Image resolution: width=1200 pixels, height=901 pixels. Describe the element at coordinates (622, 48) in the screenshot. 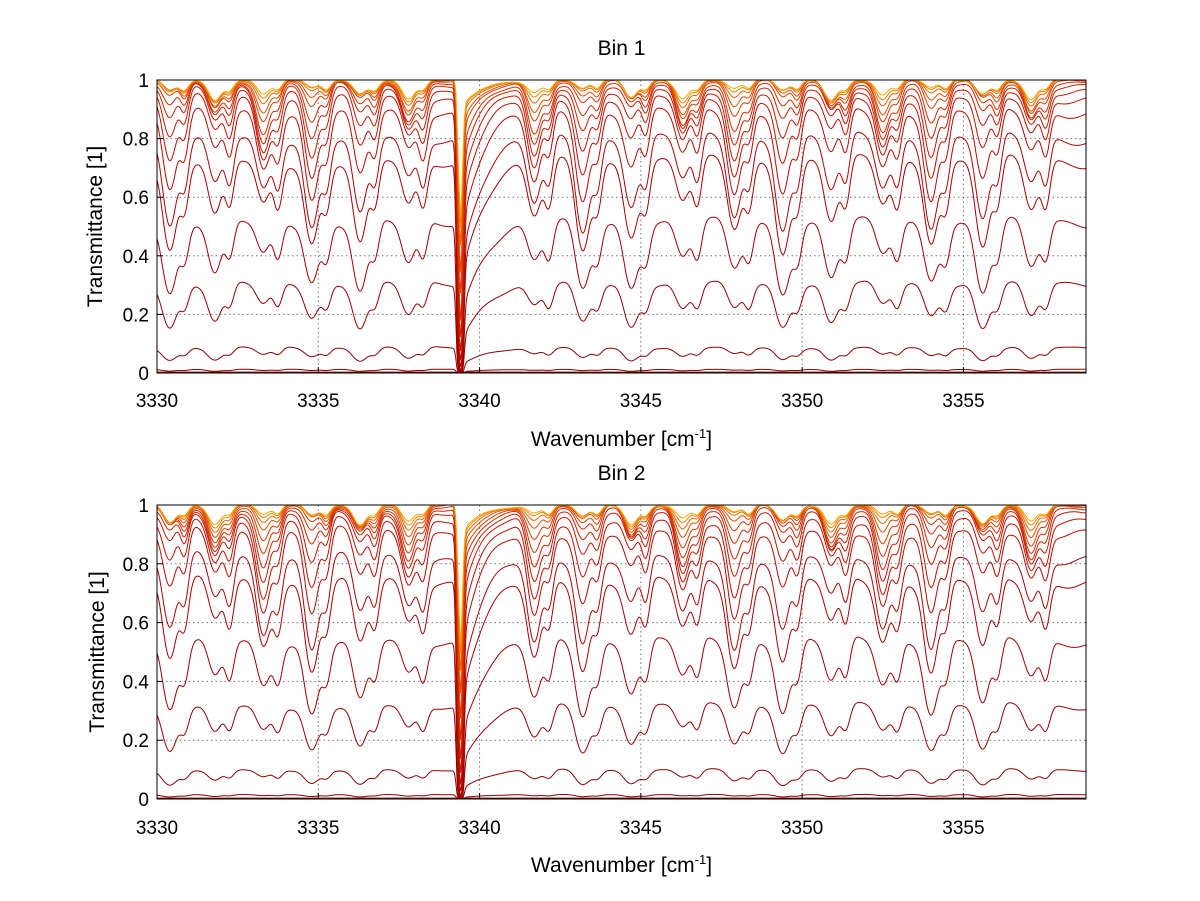

I see `chart-title: Bin 1` at that location.